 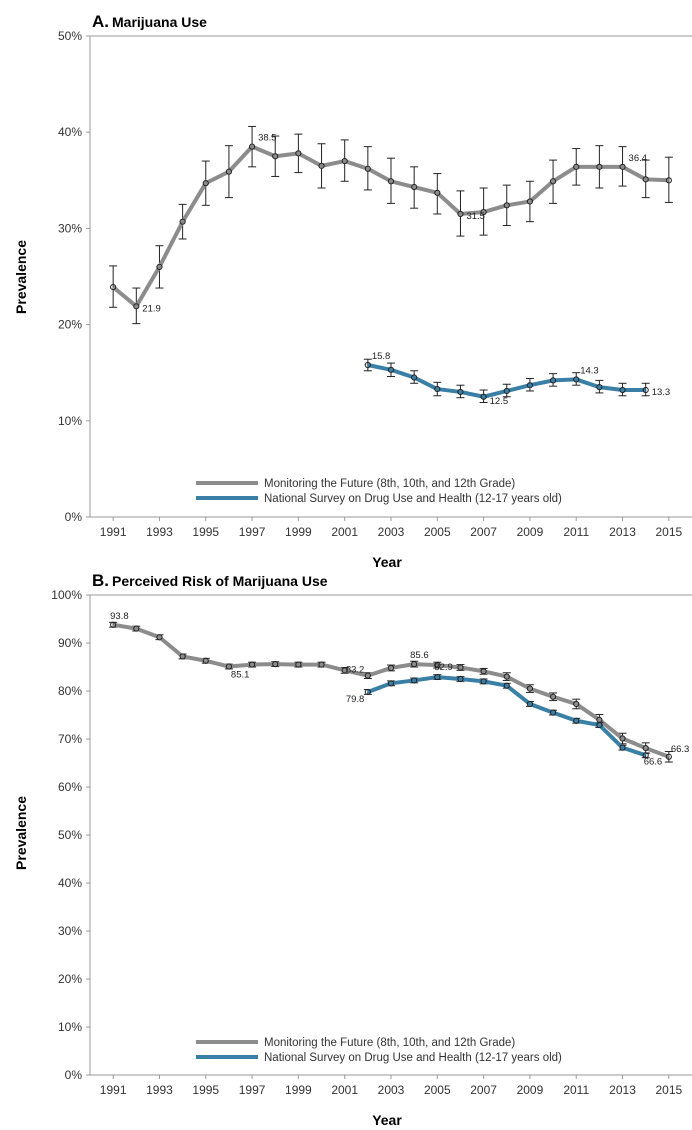 I want to click on panel-b-y-tick-label: 10%, so click(x=70, y=1027).